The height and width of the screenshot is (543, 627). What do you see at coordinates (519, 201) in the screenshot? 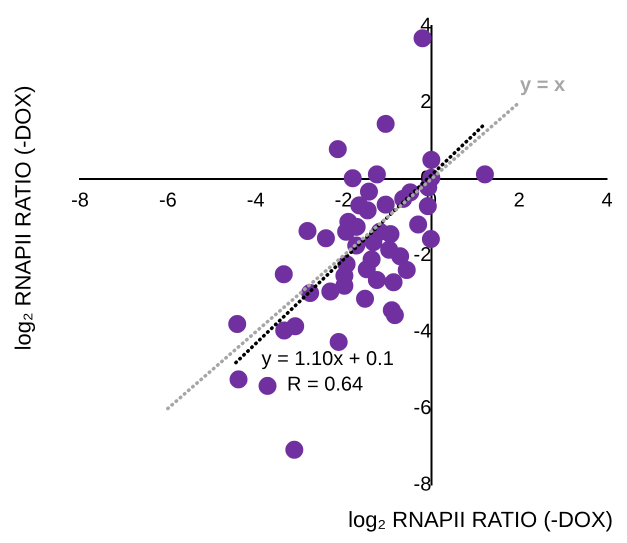
I see `x-tick-label: 2` at bounding box center [519, 201].